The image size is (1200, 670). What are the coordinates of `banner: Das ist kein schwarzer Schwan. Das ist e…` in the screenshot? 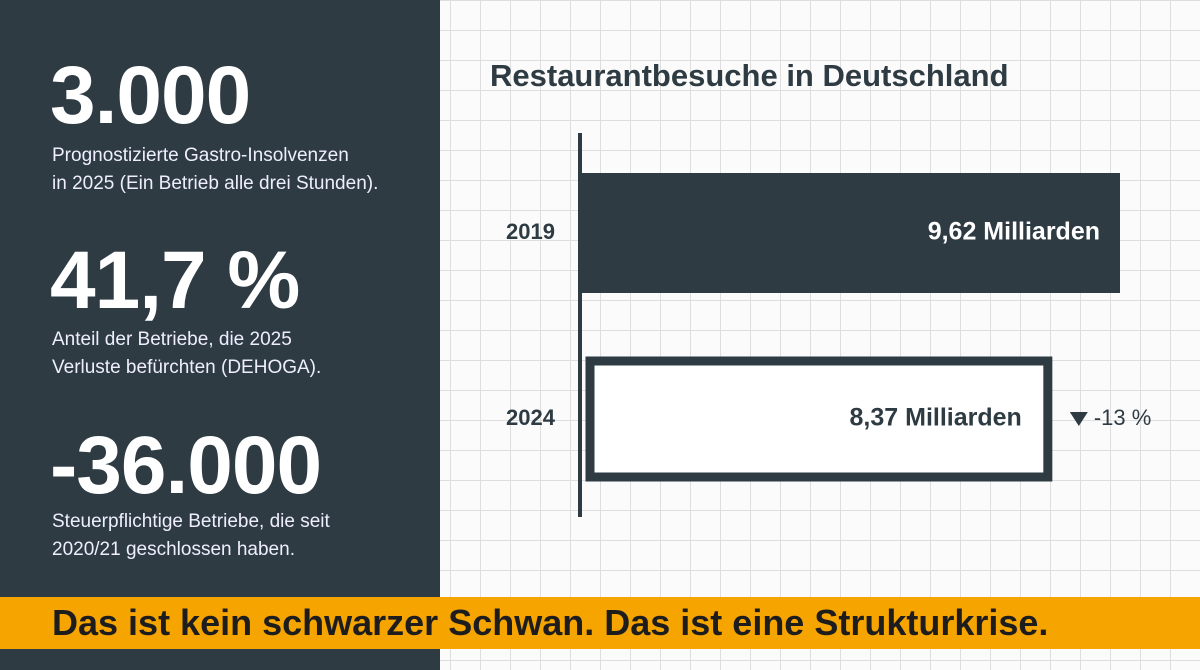 It's located at (600, 623).